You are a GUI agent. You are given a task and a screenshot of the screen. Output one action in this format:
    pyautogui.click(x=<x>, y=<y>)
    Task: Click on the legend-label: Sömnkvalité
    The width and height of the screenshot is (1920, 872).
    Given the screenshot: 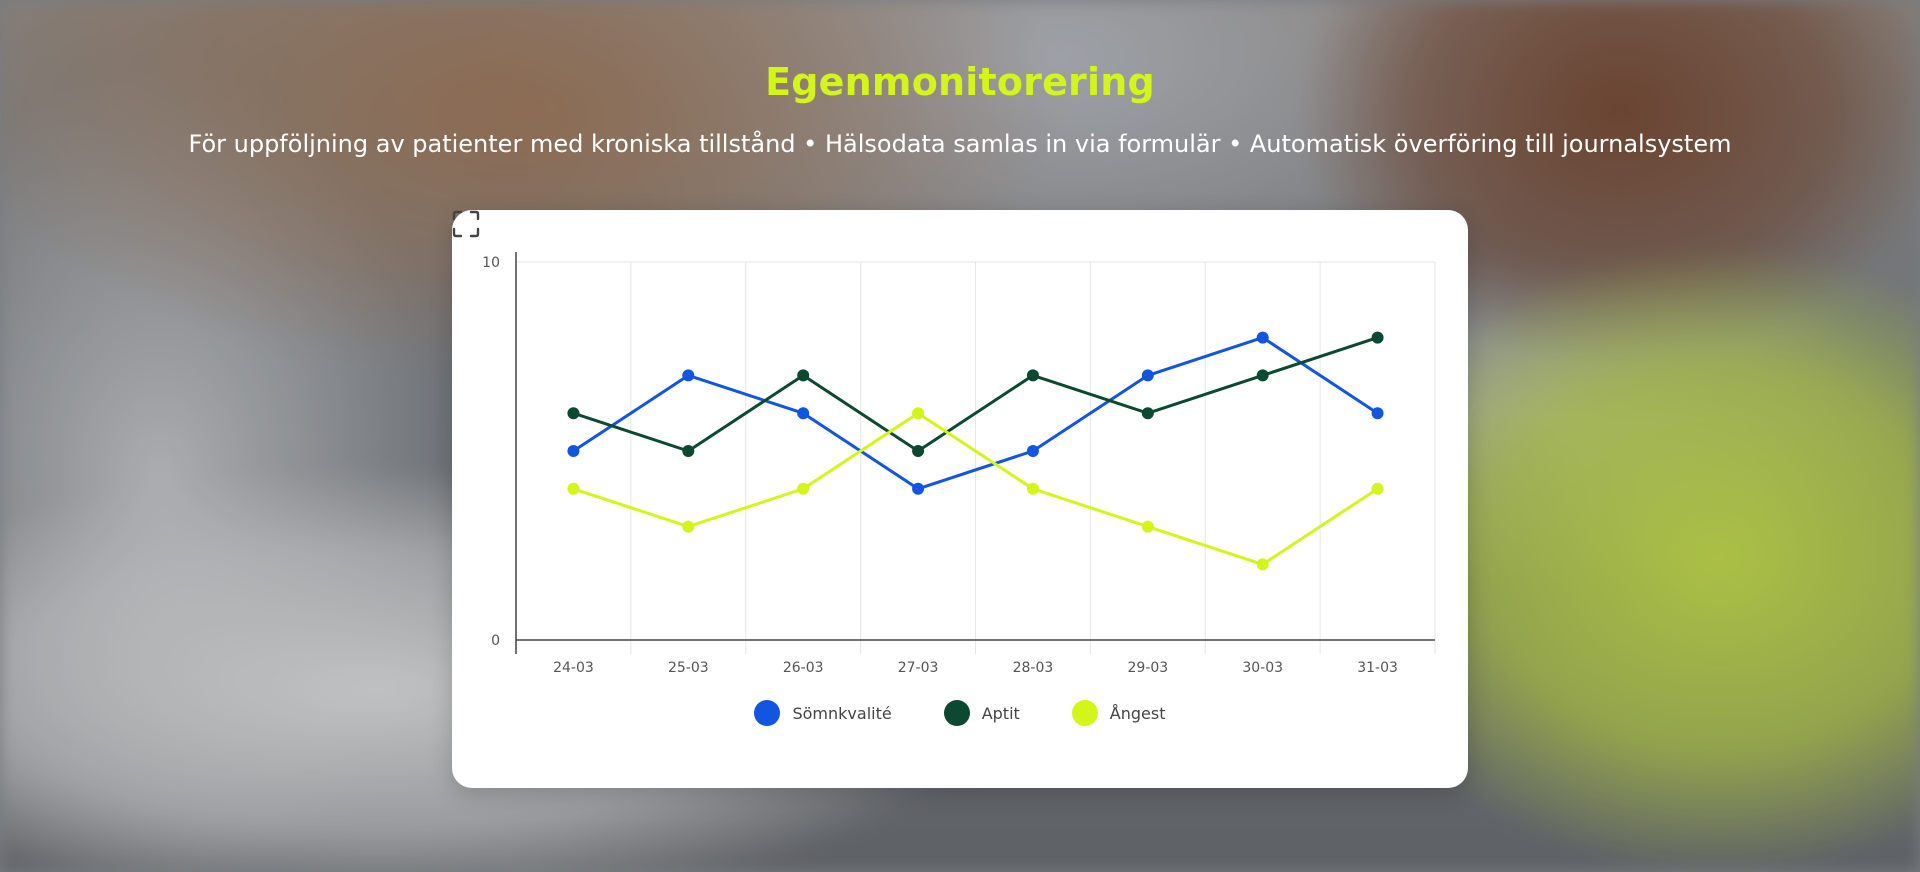 What is the action you would take?
    pyautogui.click(x=842, y=713)
    